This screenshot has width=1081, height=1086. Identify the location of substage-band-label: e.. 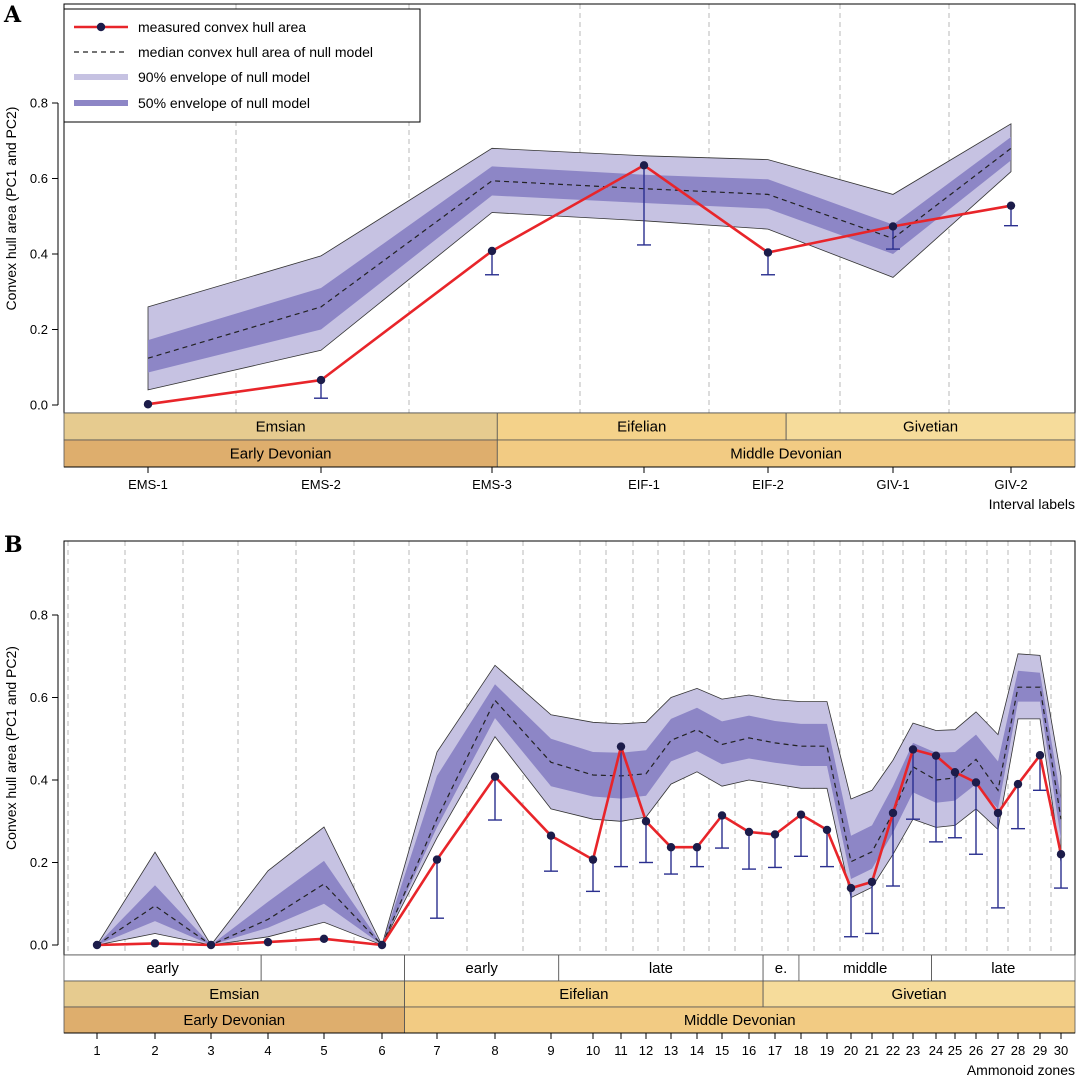
(781, 968).